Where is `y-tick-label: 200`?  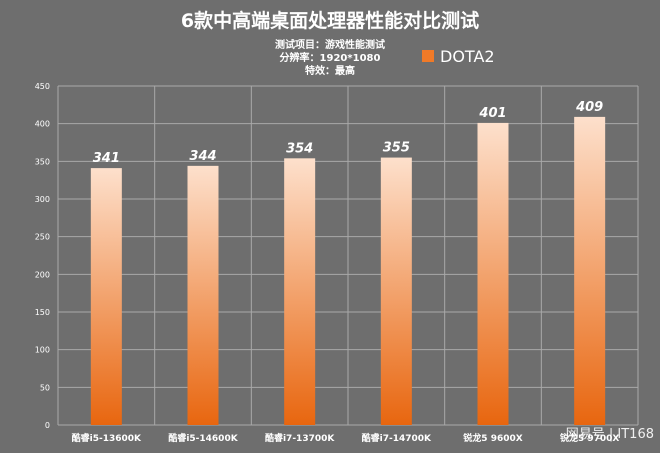
y-tick-label: 200 is located at coordinates (42, 274).